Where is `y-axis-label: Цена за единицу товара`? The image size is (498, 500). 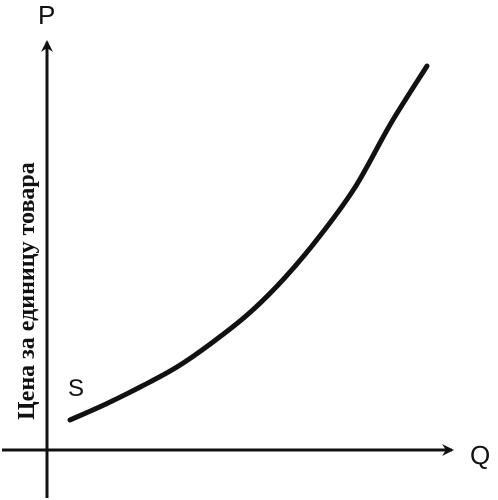 y-axis-label: Цена за единицу товара is located at coordinates (27, 291).